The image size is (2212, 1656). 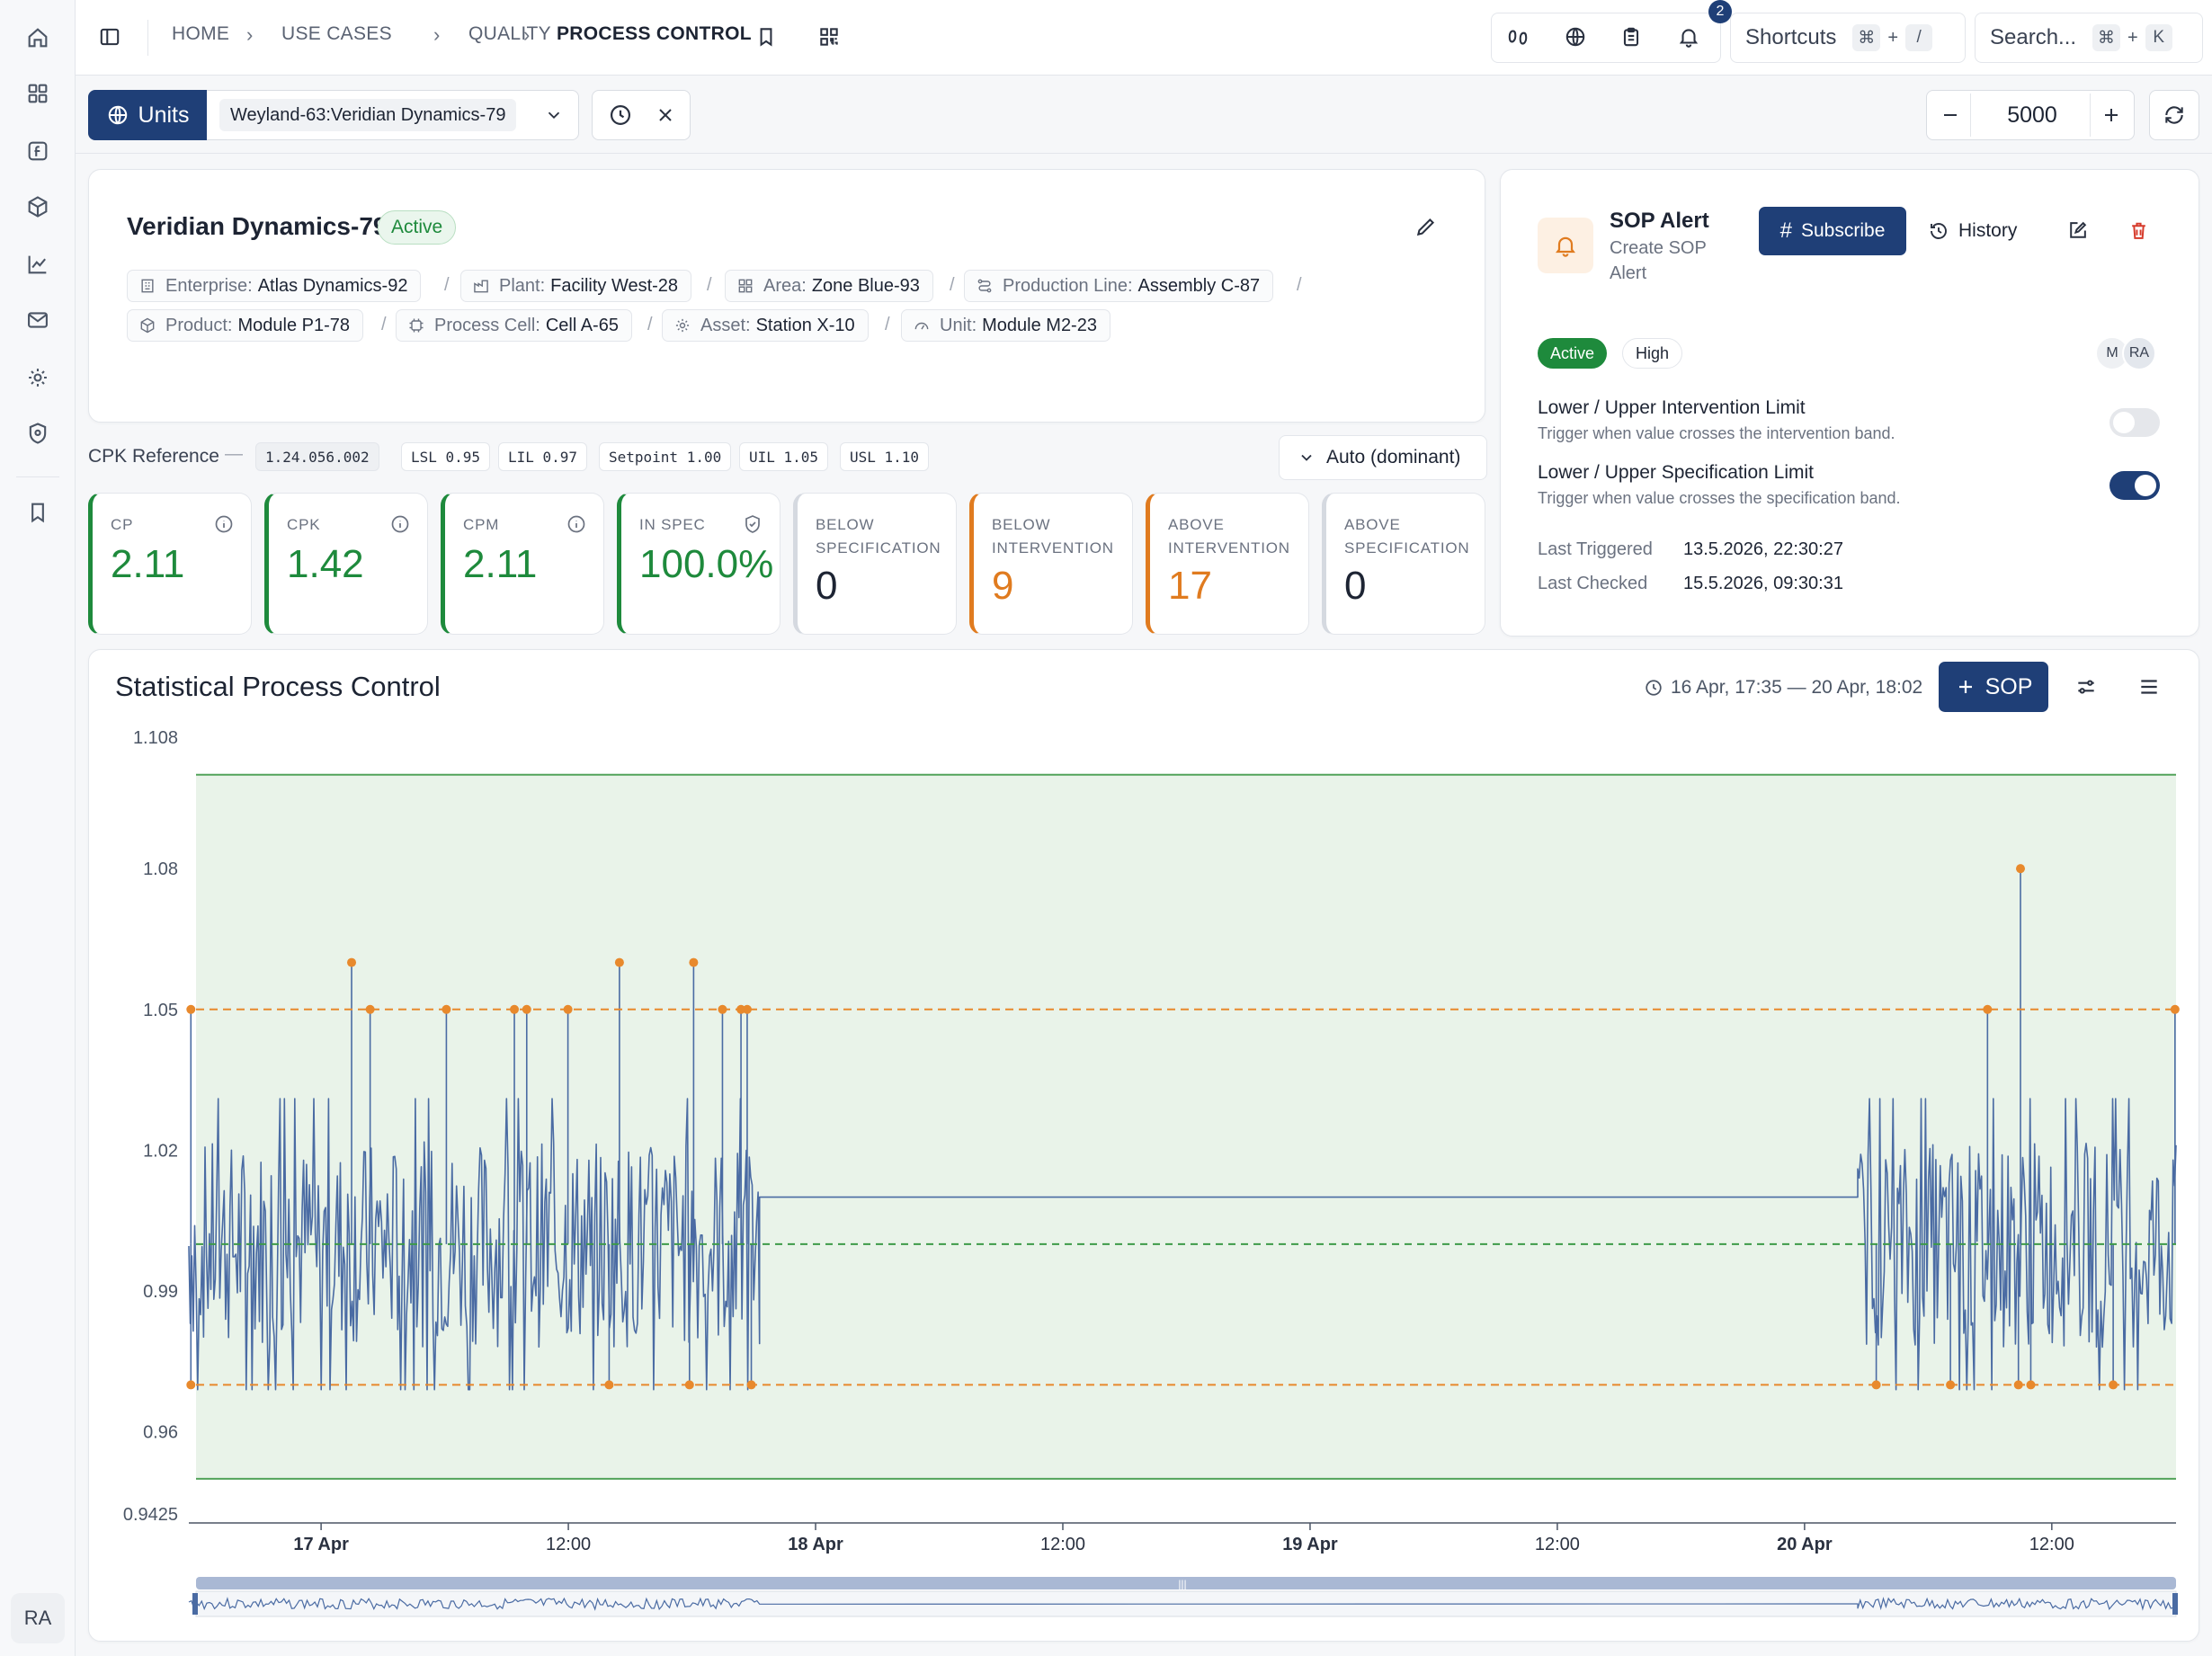 What do you see at coordinates (1144, 153) in the screenshot?
I see `section-divider` at bounding box center [1144, 153].